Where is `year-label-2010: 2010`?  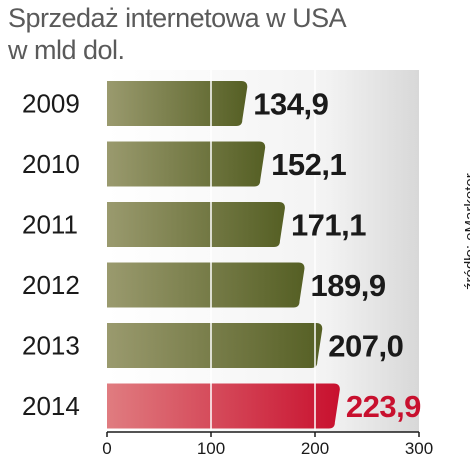 year-label-2010: 2010 is located at coordinates (51, 164).